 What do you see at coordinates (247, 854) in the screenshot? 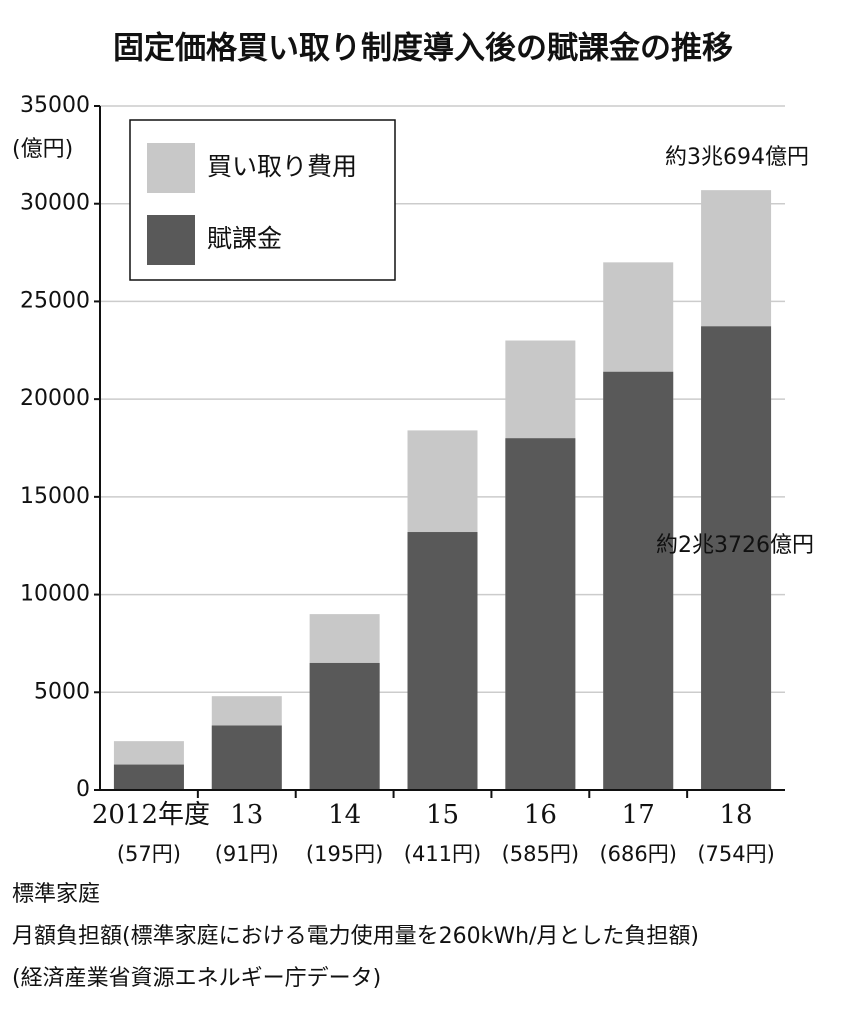
I see `x-tick-note: (91円)` at bounding box center [247, 854].